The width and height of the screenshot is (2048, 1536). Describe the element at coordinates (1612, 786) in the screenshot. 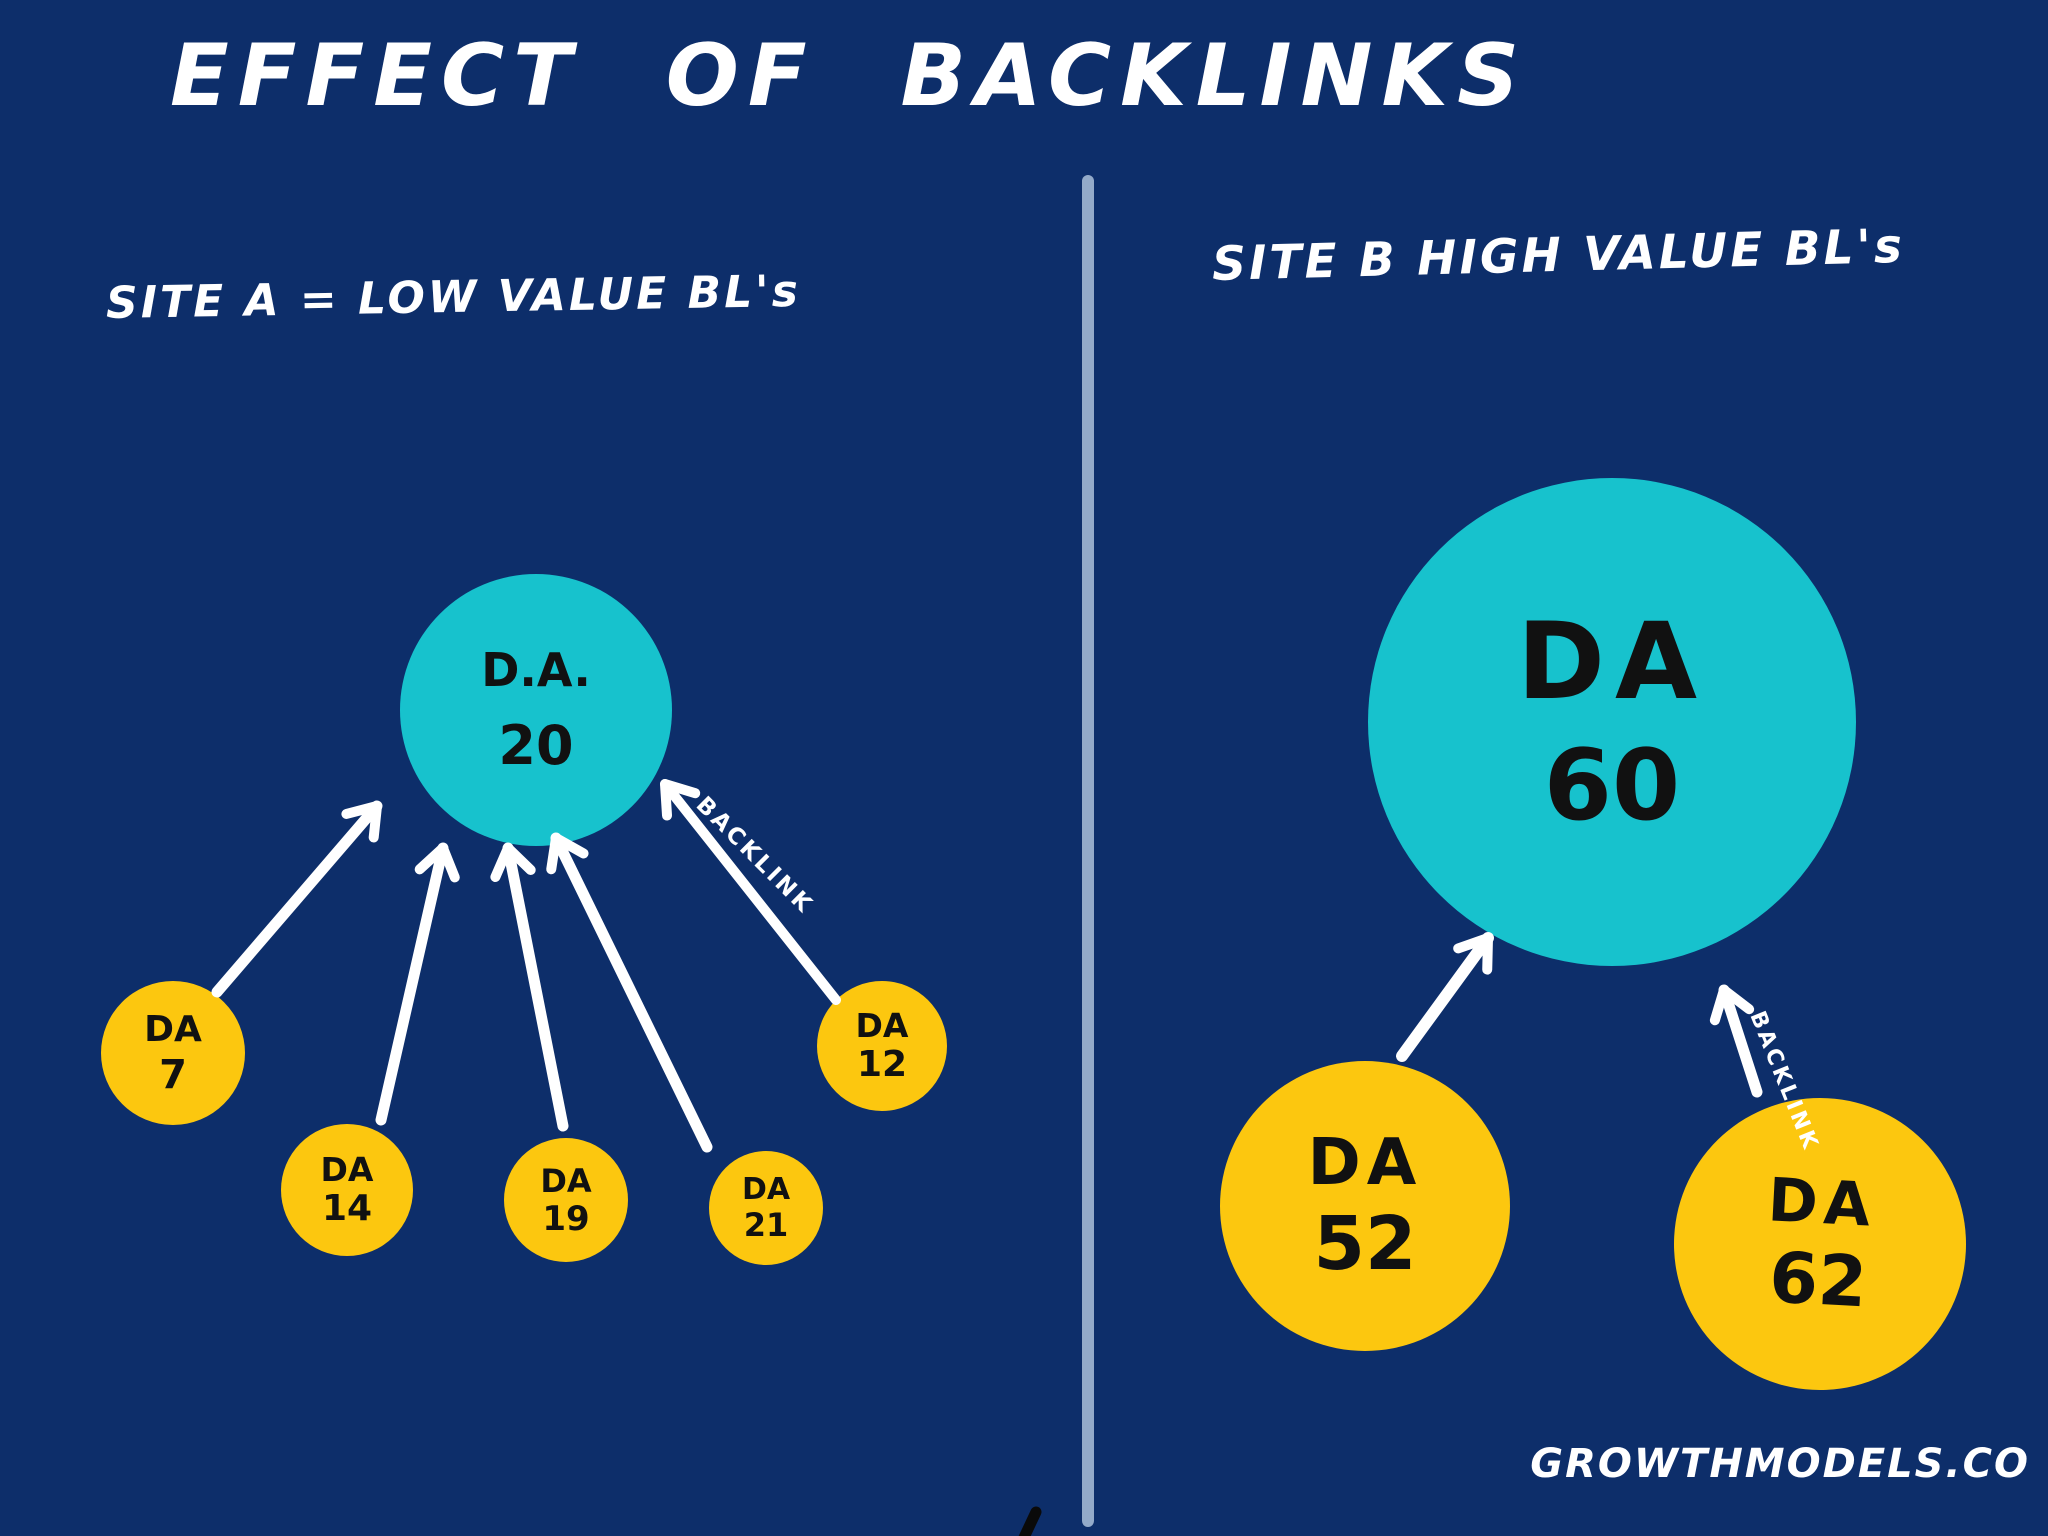

I see `site-b-authority-value: 60` at that location.